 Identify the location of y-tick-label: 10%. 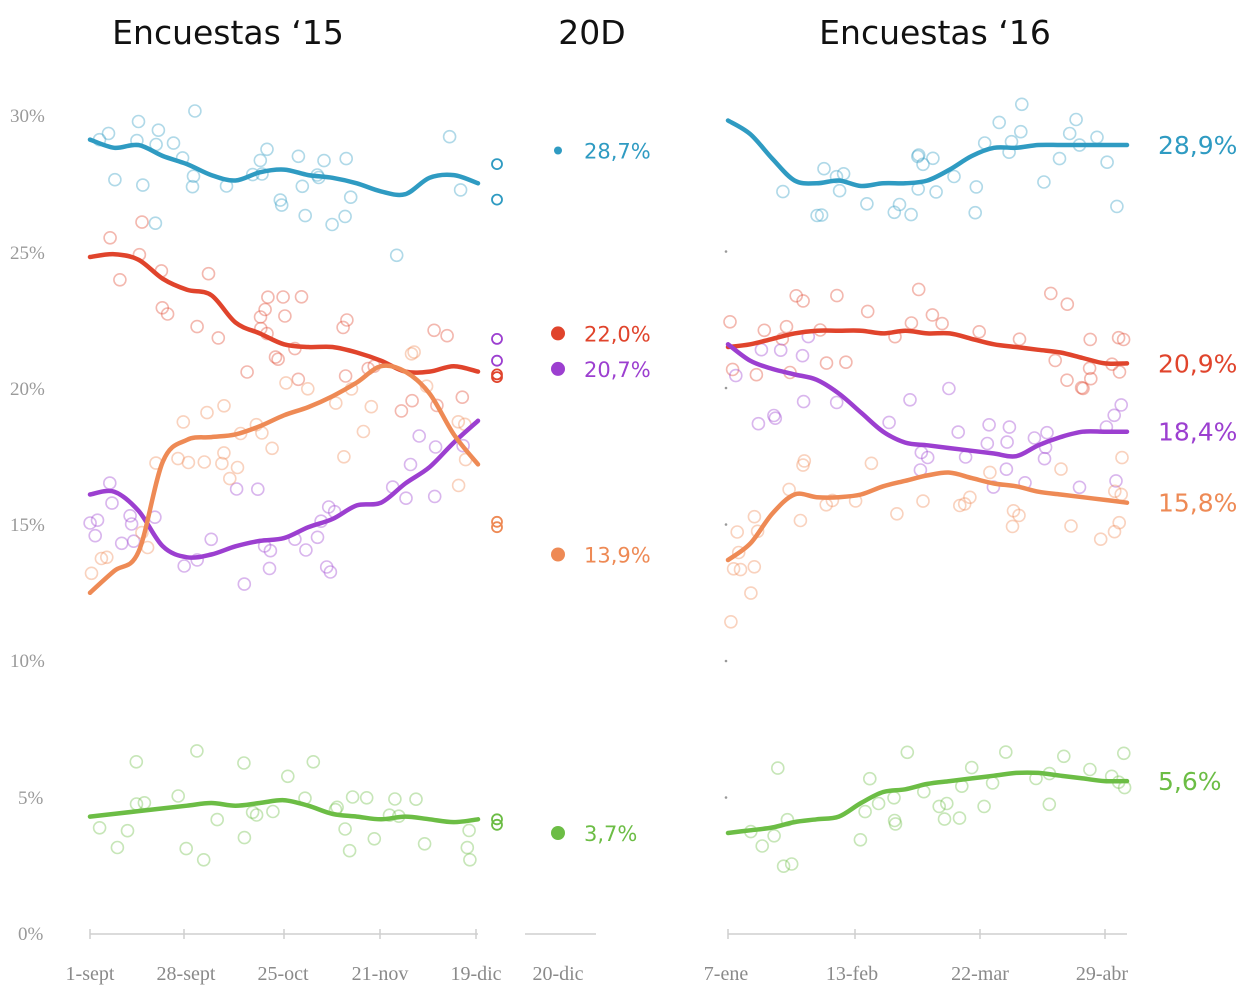
(27, 661).